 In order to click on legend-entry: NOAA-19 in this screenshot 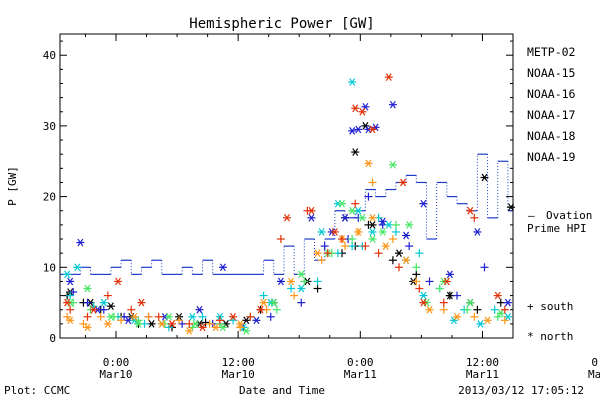, I will do `click(551, 157)`.